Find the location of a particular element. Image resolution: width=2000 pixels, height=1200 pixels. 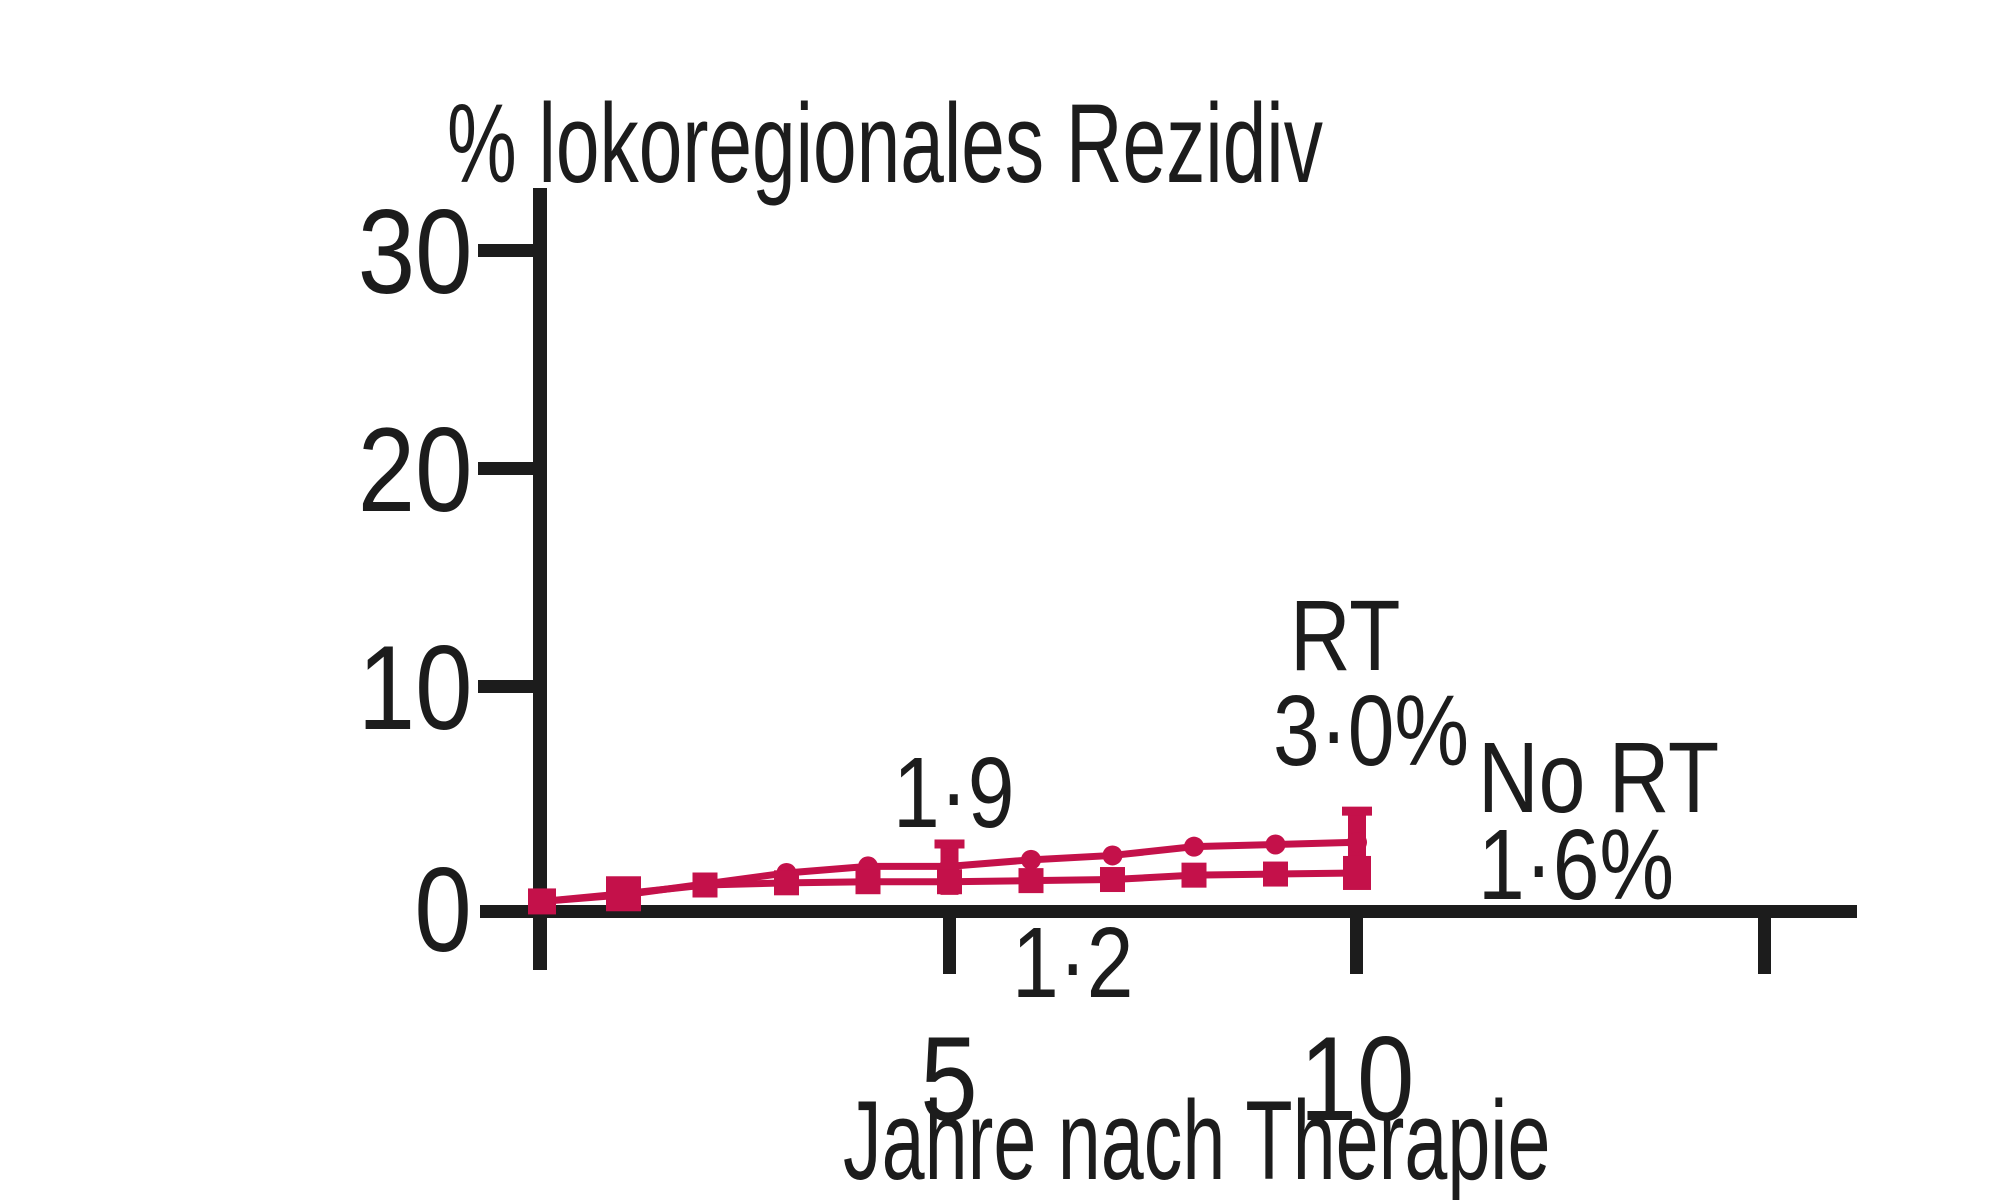

annotation-nort-label: No RT is located at coordinates (1599, 778).